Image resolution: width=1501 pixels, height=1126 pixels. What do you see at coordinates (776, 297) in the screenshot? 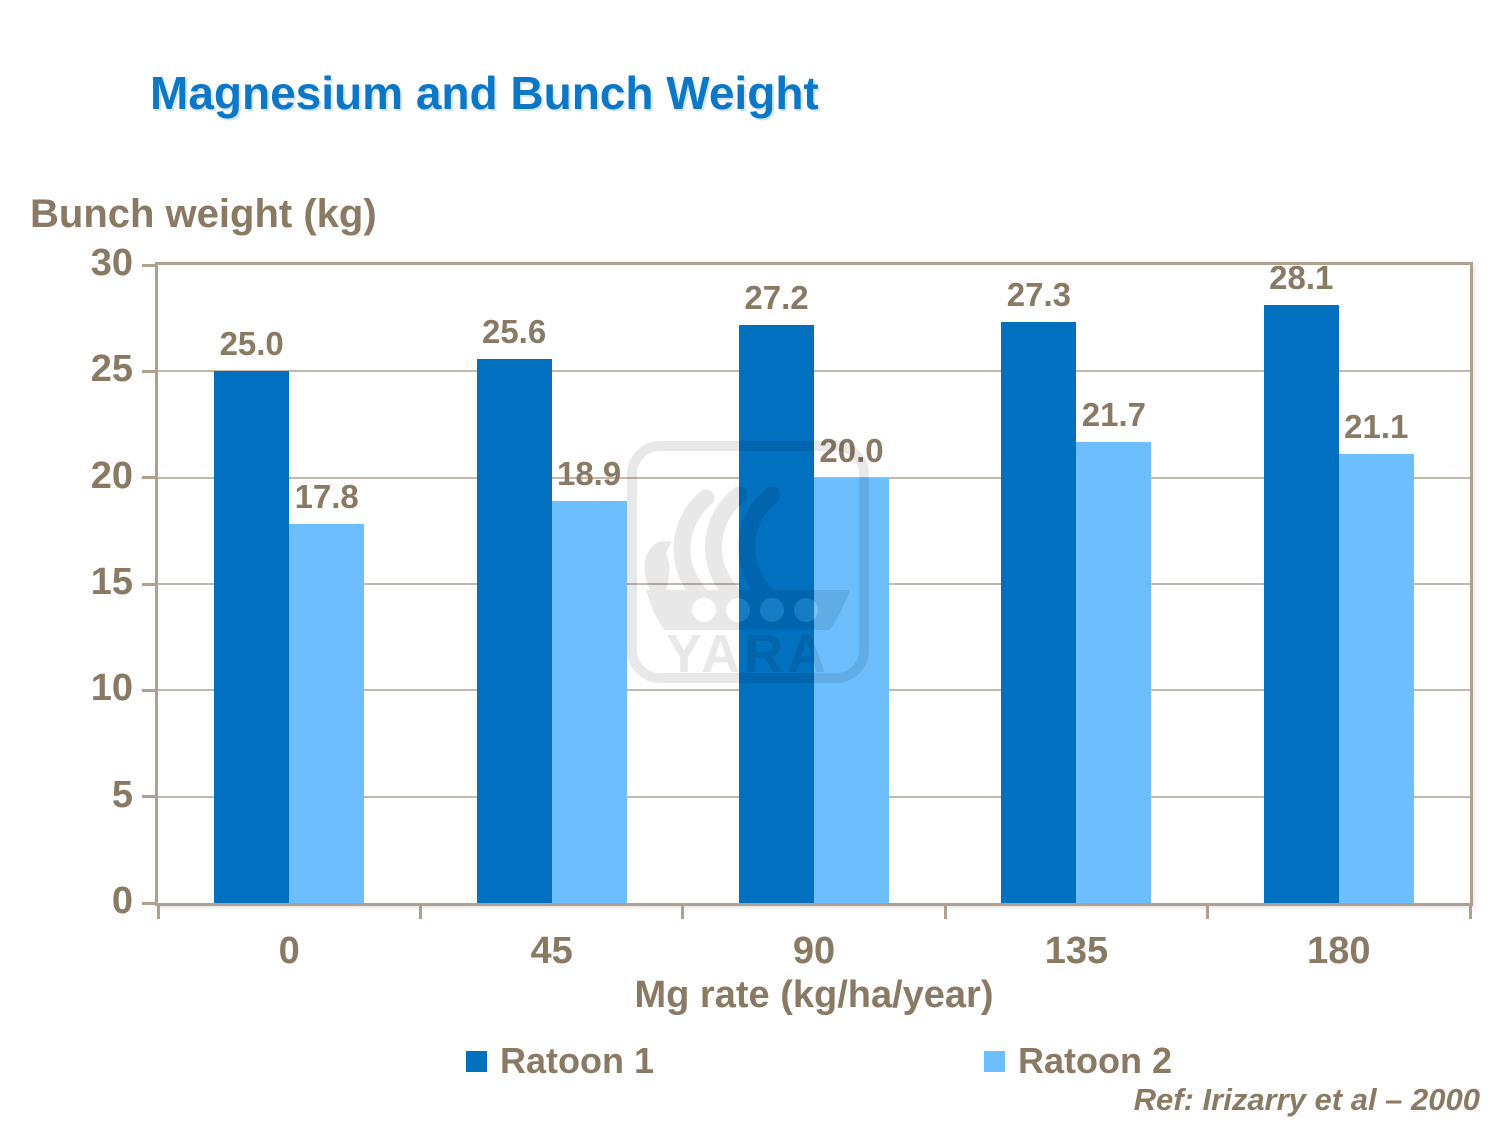
I see `bar-value-label: 27.2` at bounding box center [776, 297].